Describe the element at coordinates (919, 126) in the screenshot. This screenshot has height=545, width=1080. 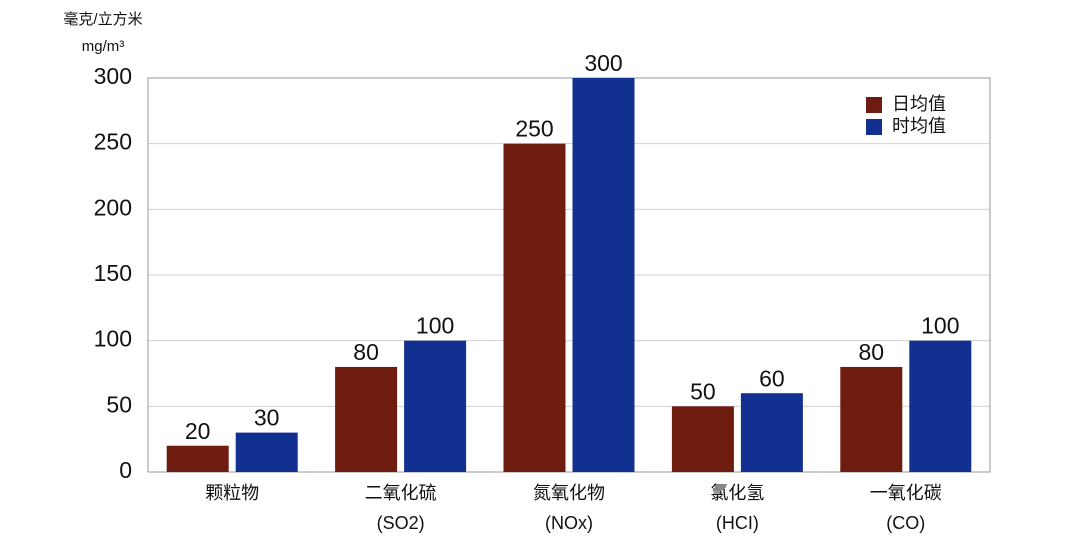
I see `legend-label: 时均值` at that location.